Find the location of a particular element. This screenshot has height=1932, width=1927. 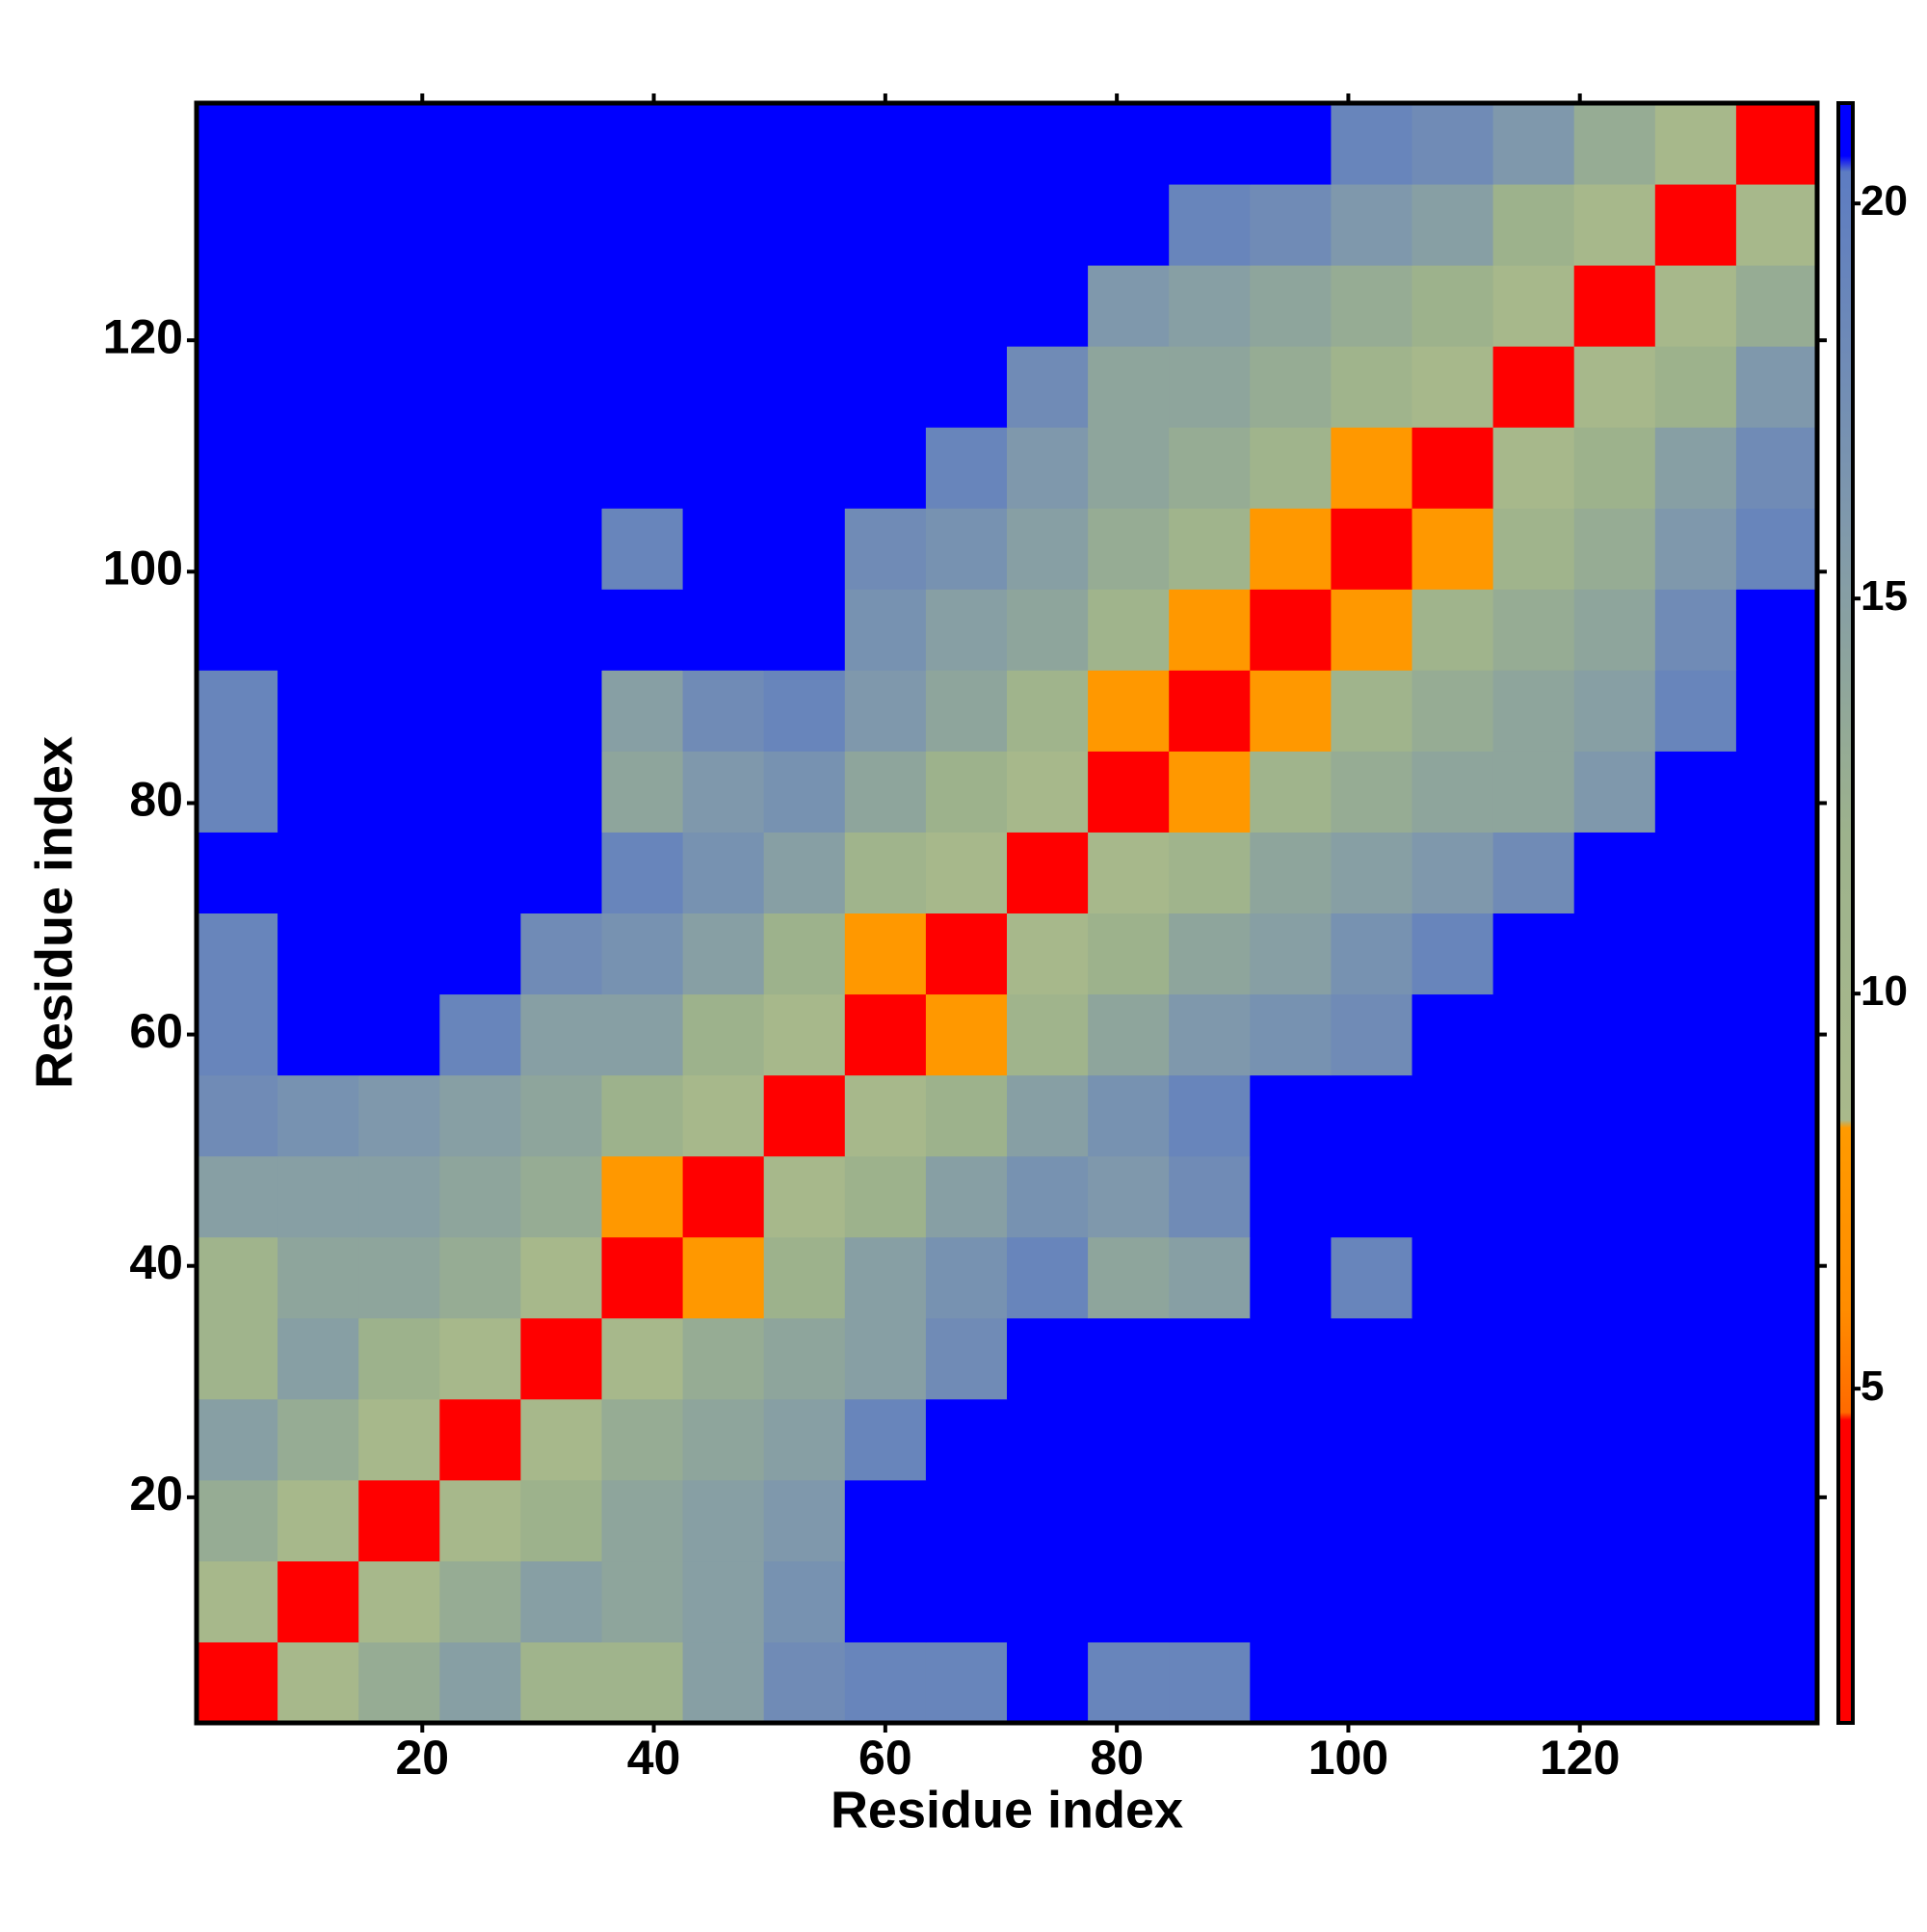

x-axis-title: Residue index is located at coordinates (1007, 1810).